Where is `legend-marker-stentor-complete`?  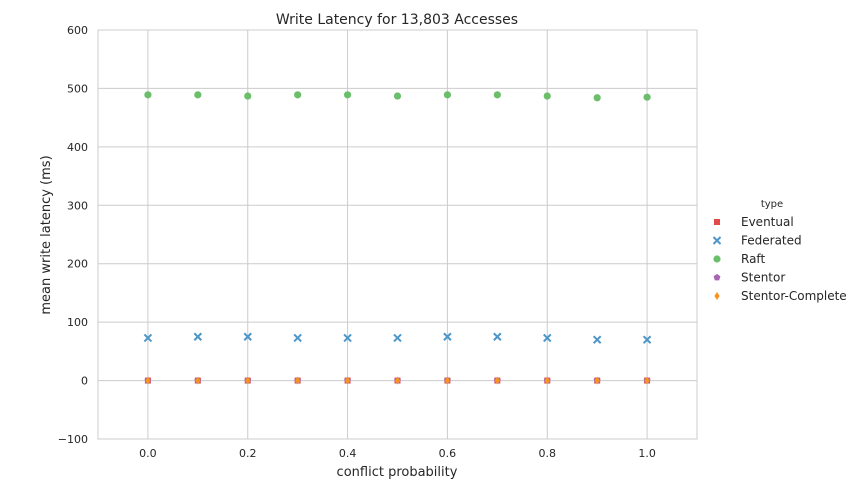 legend-marker-stentor-complete is located at coordinates (717, 296).